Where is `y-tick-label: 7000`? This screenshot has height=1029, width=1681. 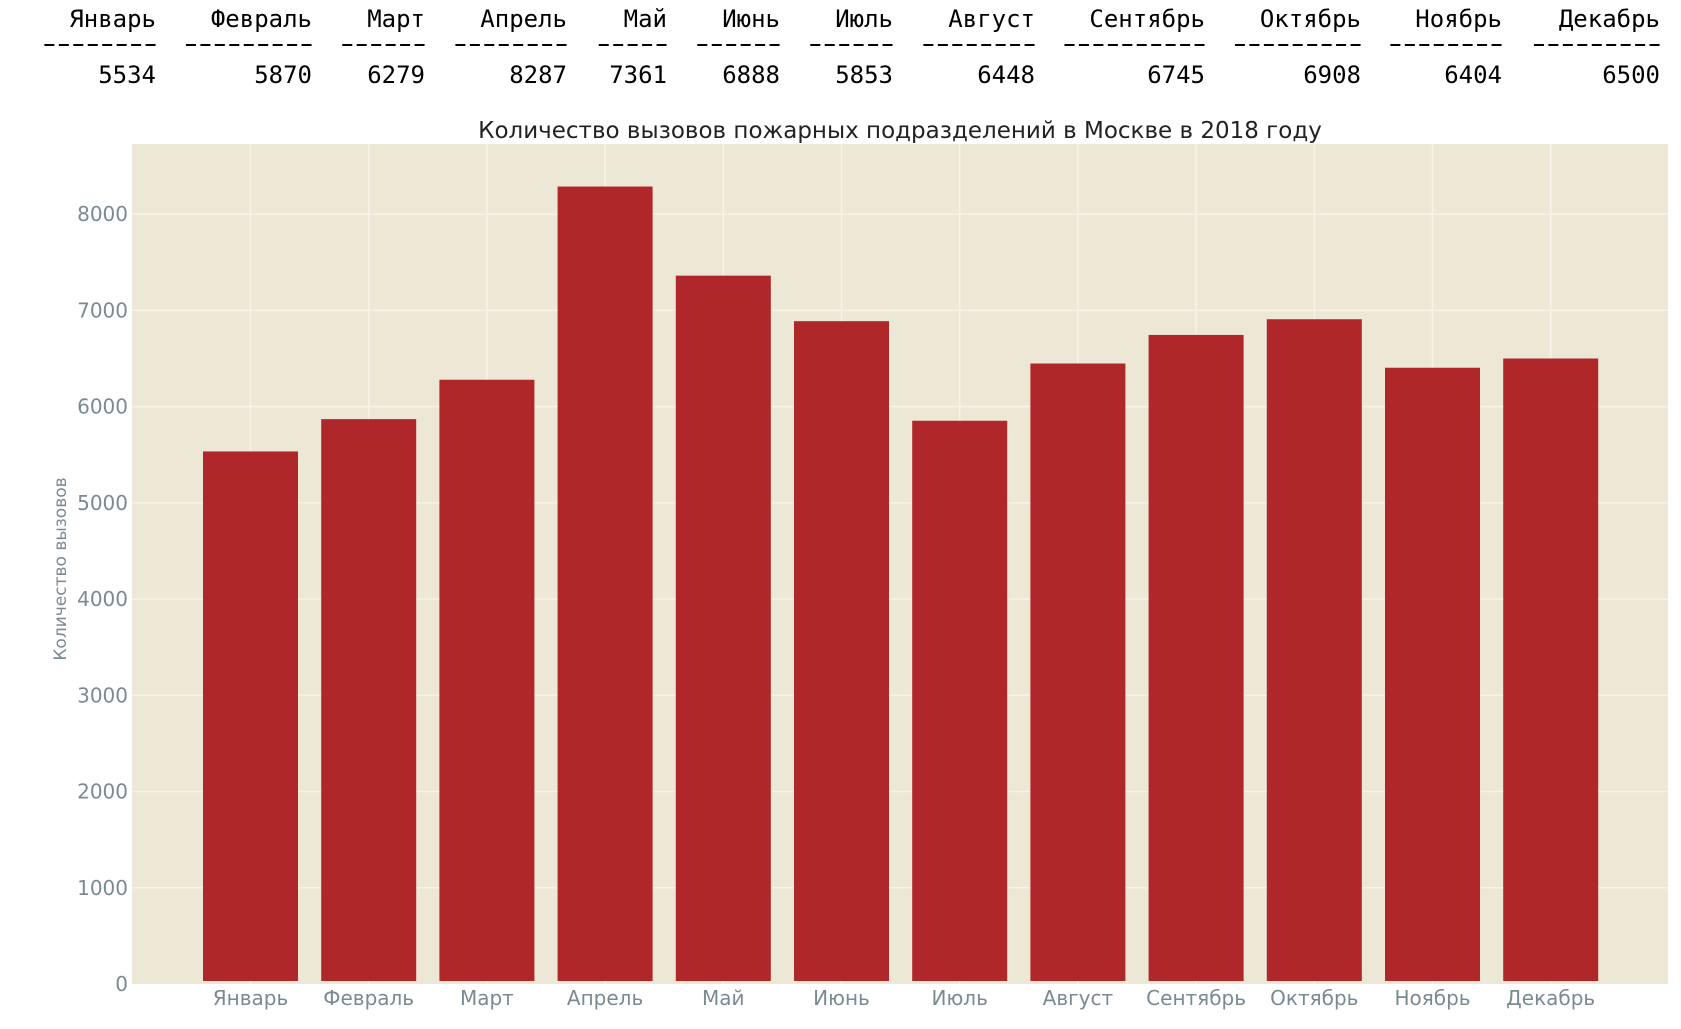
y-tick-label: 7000 is located at coordinates (102, 310).